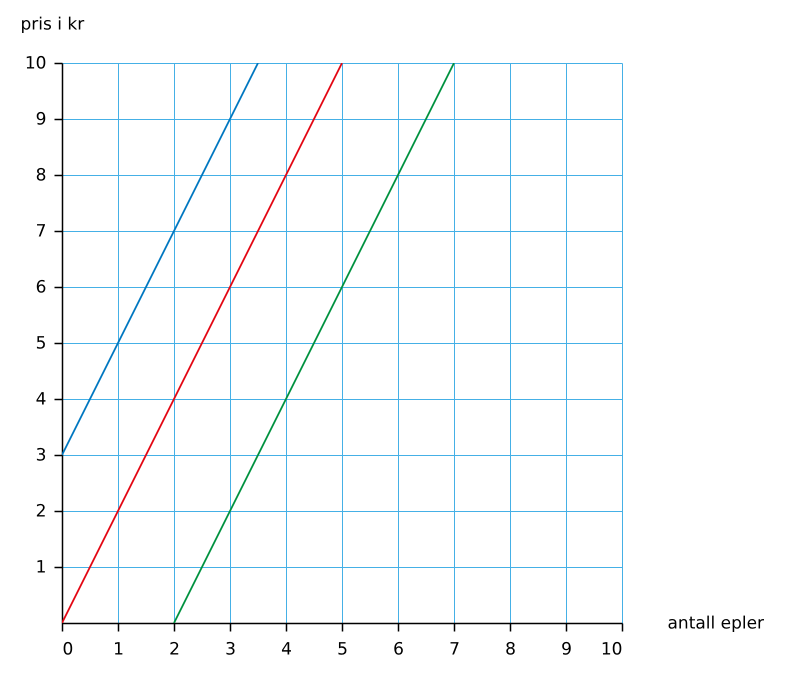  What do you see at coordinates (41, 232) in the screenshot?
I see `y-tick-label: 7` at bounding box center [41, 232].